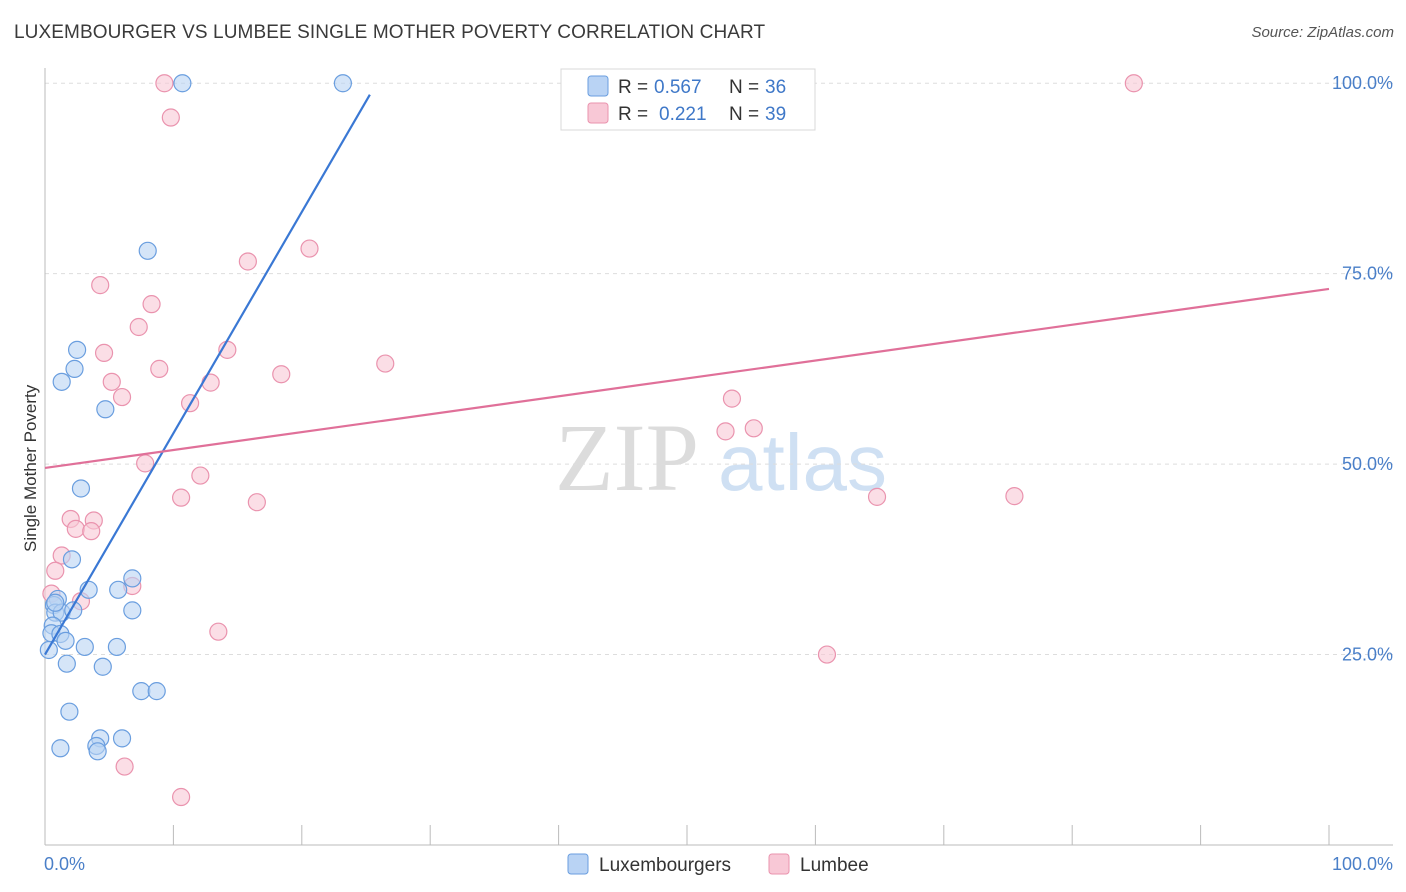  Describe the element at coordinates (1322, 32) in the screenshot. I see `source-label: Source: ZipAtlas.com` at that location.